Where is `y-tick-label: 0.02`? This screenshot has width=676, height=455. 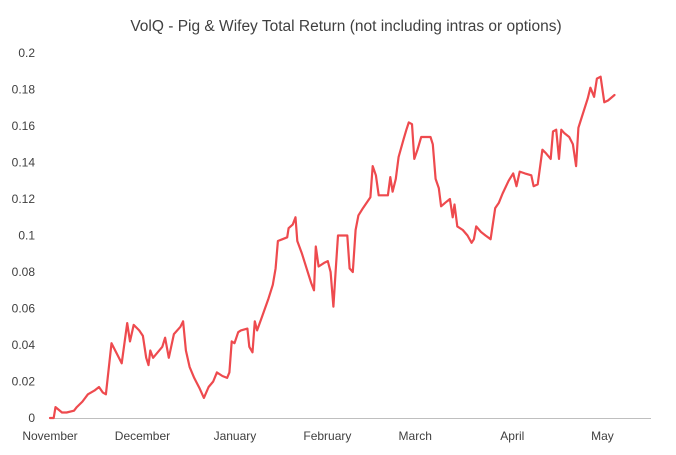 y-tick-label: 0.02 is located at coordinates (24, 382).